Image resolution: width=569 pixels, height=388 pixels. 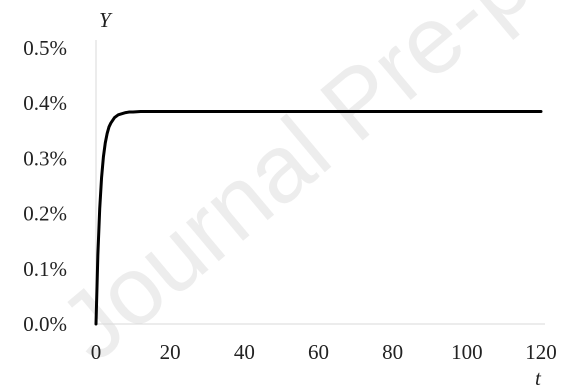 What do you see at coordinates (45, 103) in the screenshot?
I see `y-tick-label: 0.4%` at bounding box center [45, 103].